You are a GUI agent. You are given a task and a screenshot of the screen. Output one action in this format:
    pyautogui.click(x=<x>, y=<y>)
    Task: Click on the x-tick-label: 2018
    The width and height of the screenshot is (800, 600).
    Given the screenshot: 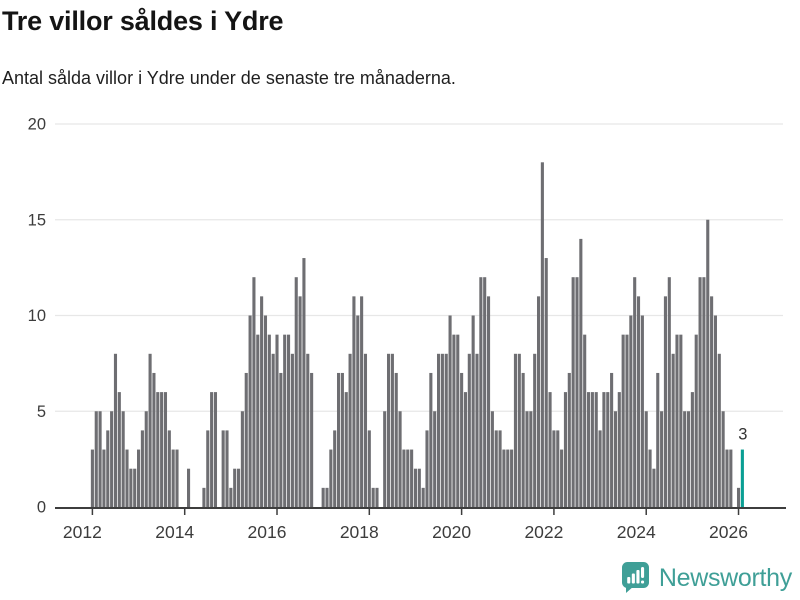 What is the action you would take?
    pyautogui.click(x=359, y=532)
    